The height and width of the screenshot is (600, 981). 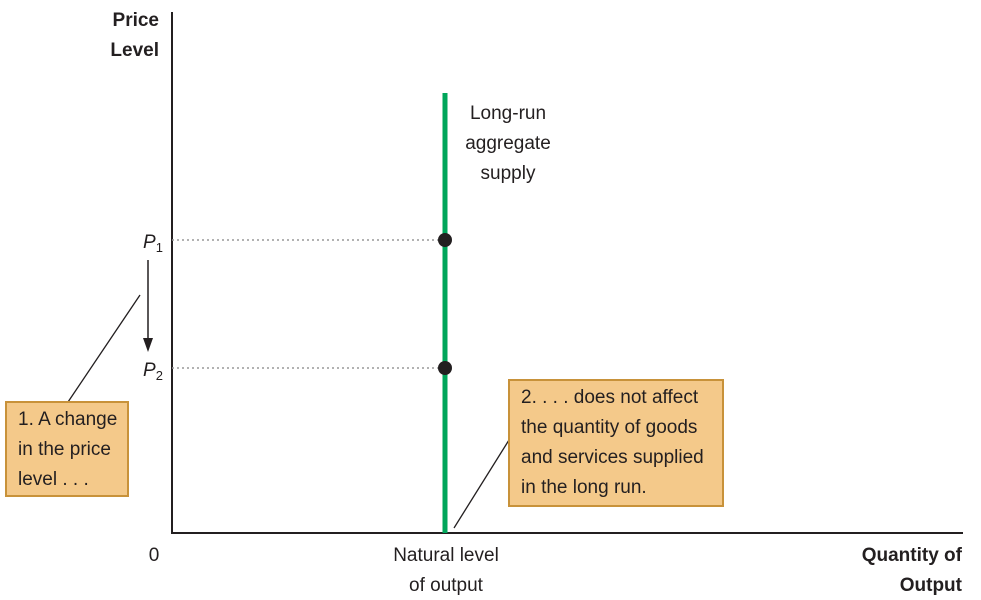 I want to click on lras-label-line2: aggregate, so click(x=508, y=143).